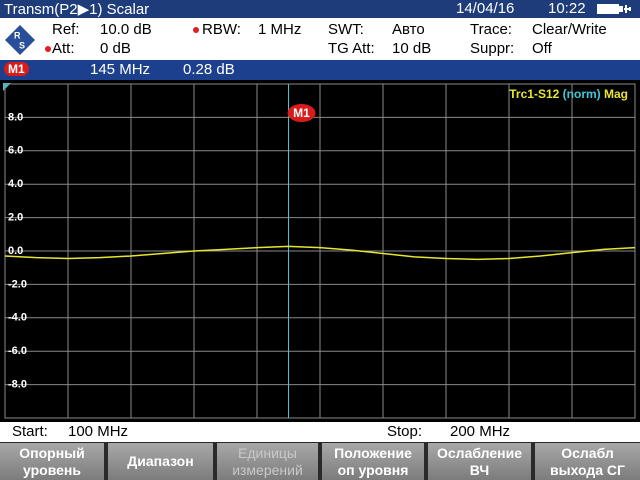 The height and width of the screenshot is (480, 640). Describe the element at coordinates (587, 469) in the screenshot. I see `softkey-label: выхода СГ` at that location.